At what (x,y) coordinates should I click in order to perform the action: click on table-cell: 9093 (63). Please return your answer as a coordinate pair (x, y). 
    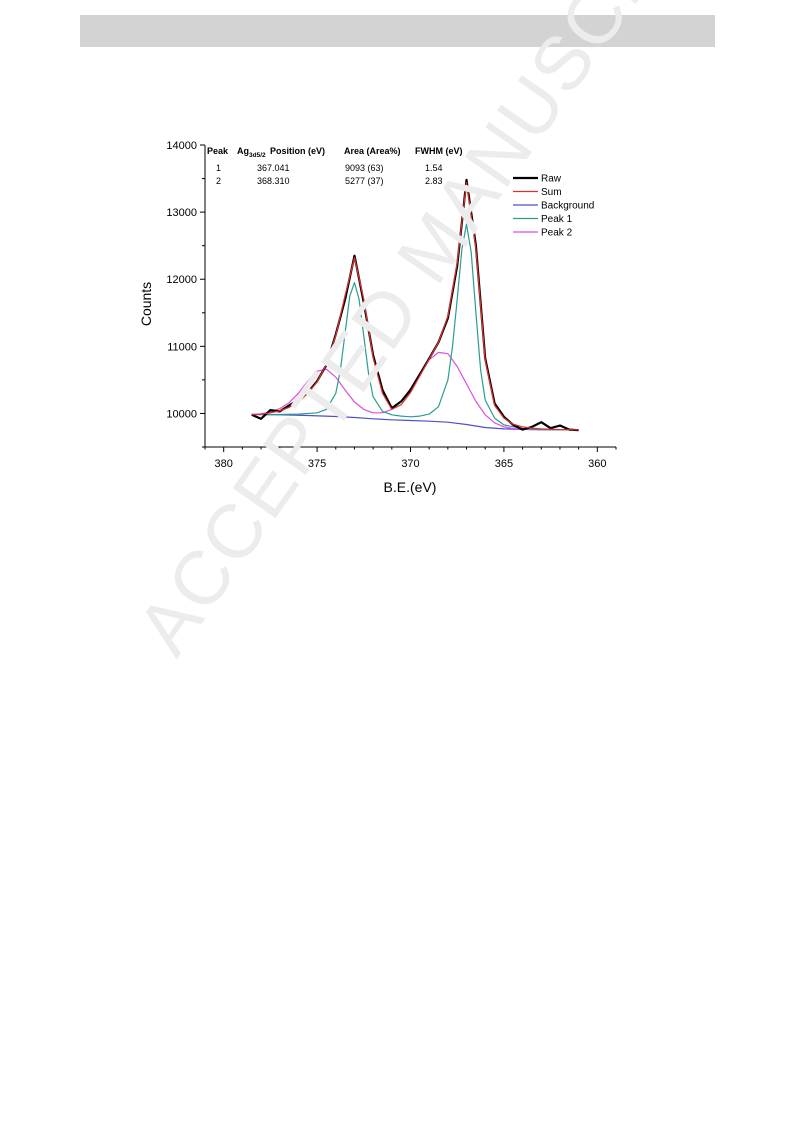
    Looking at the image, I should click on (364, 168).